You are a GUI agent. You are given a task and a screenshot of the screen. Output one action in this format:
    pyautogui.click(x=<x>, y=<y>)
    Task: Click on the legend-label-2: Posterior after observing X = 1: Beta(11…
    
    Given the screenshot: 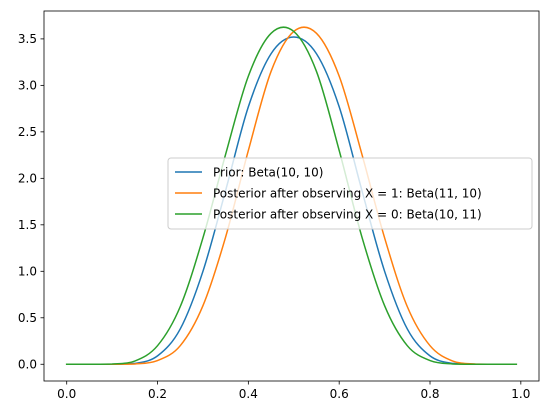 What is the action you would take?
    pyautogui.click(x=347, y=194)
    